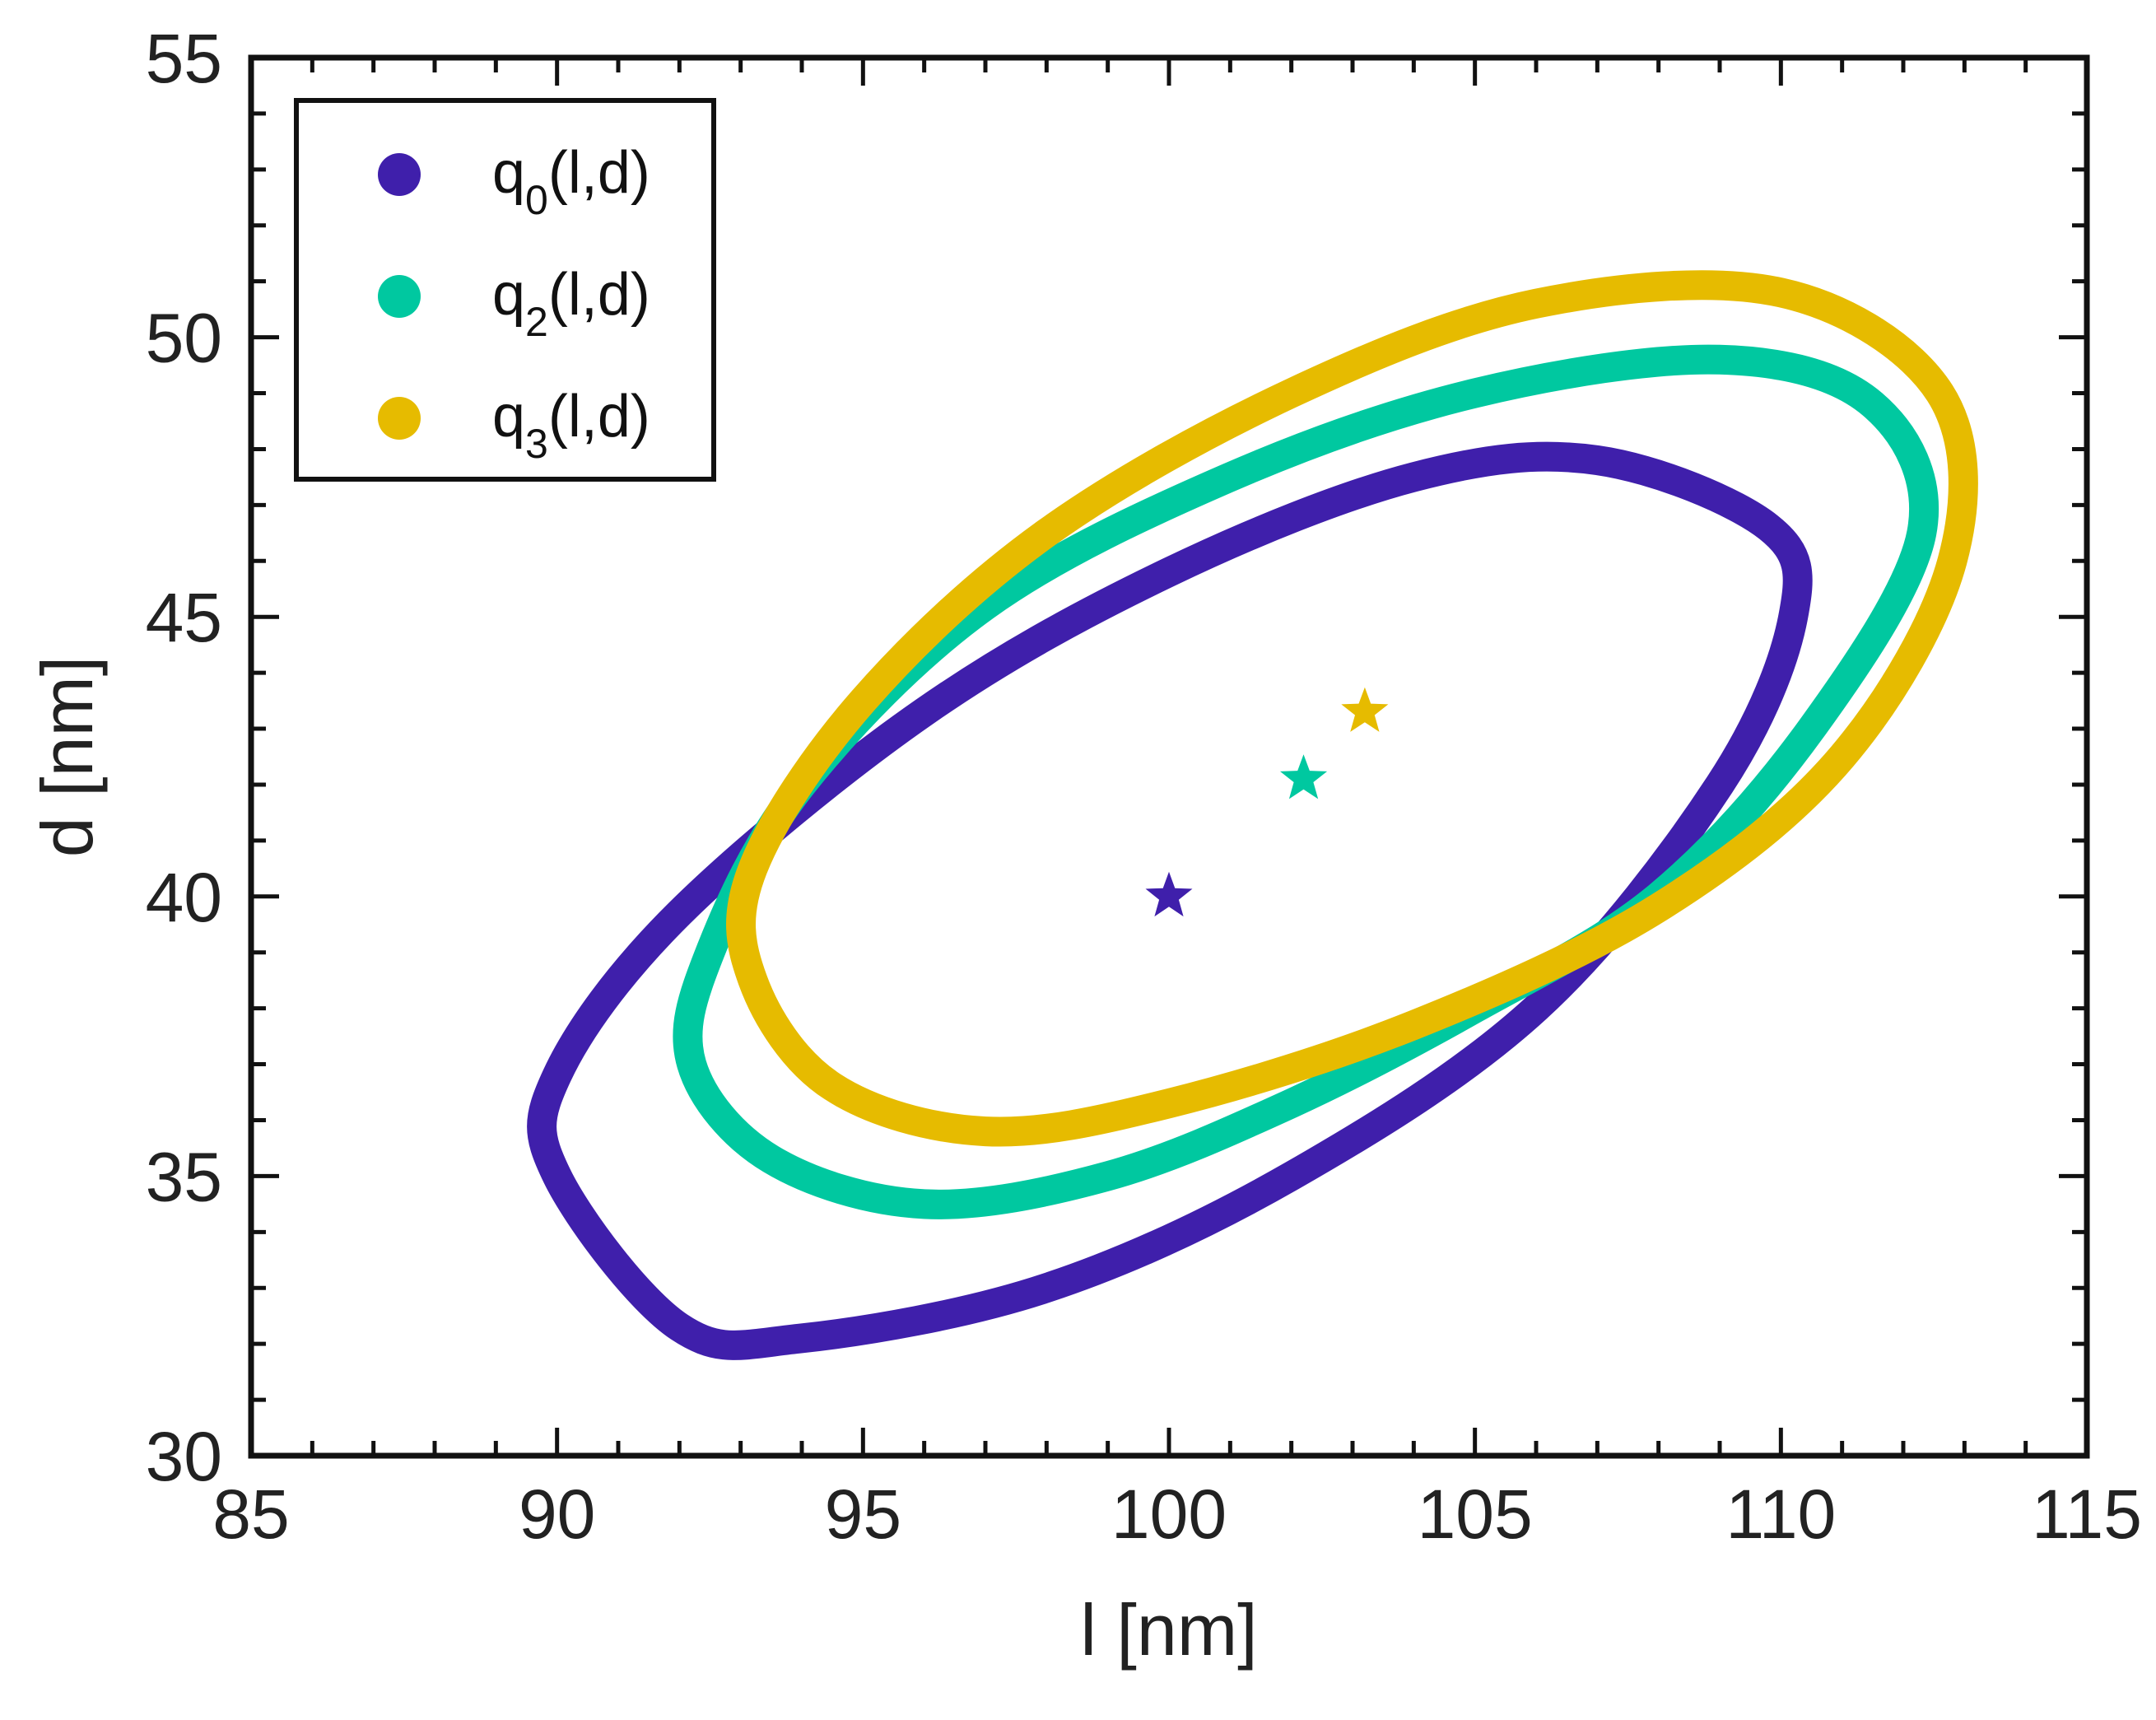  Describe the element at coordinates (571, 181) in the screenshot. I see `legend-label-q0: q0(l,d)` at that location.